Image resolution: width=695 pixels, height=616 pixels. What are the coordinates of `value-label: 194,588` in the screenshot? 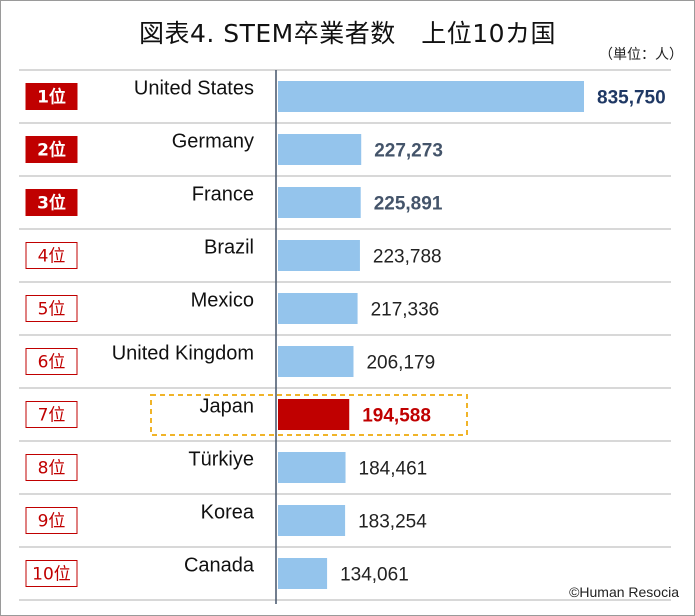 It's located at (396, 416).